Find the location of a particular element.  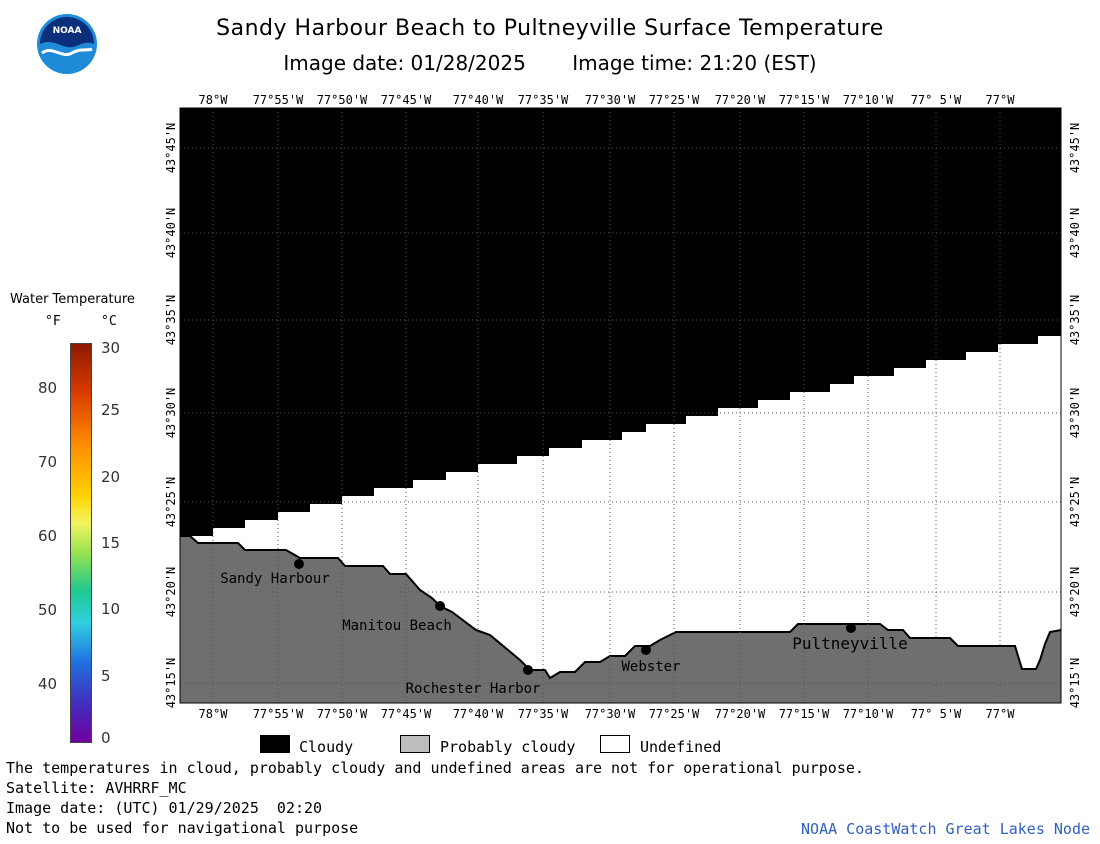

cloudy-label: Cloudy is located at coordinates (326, 747).